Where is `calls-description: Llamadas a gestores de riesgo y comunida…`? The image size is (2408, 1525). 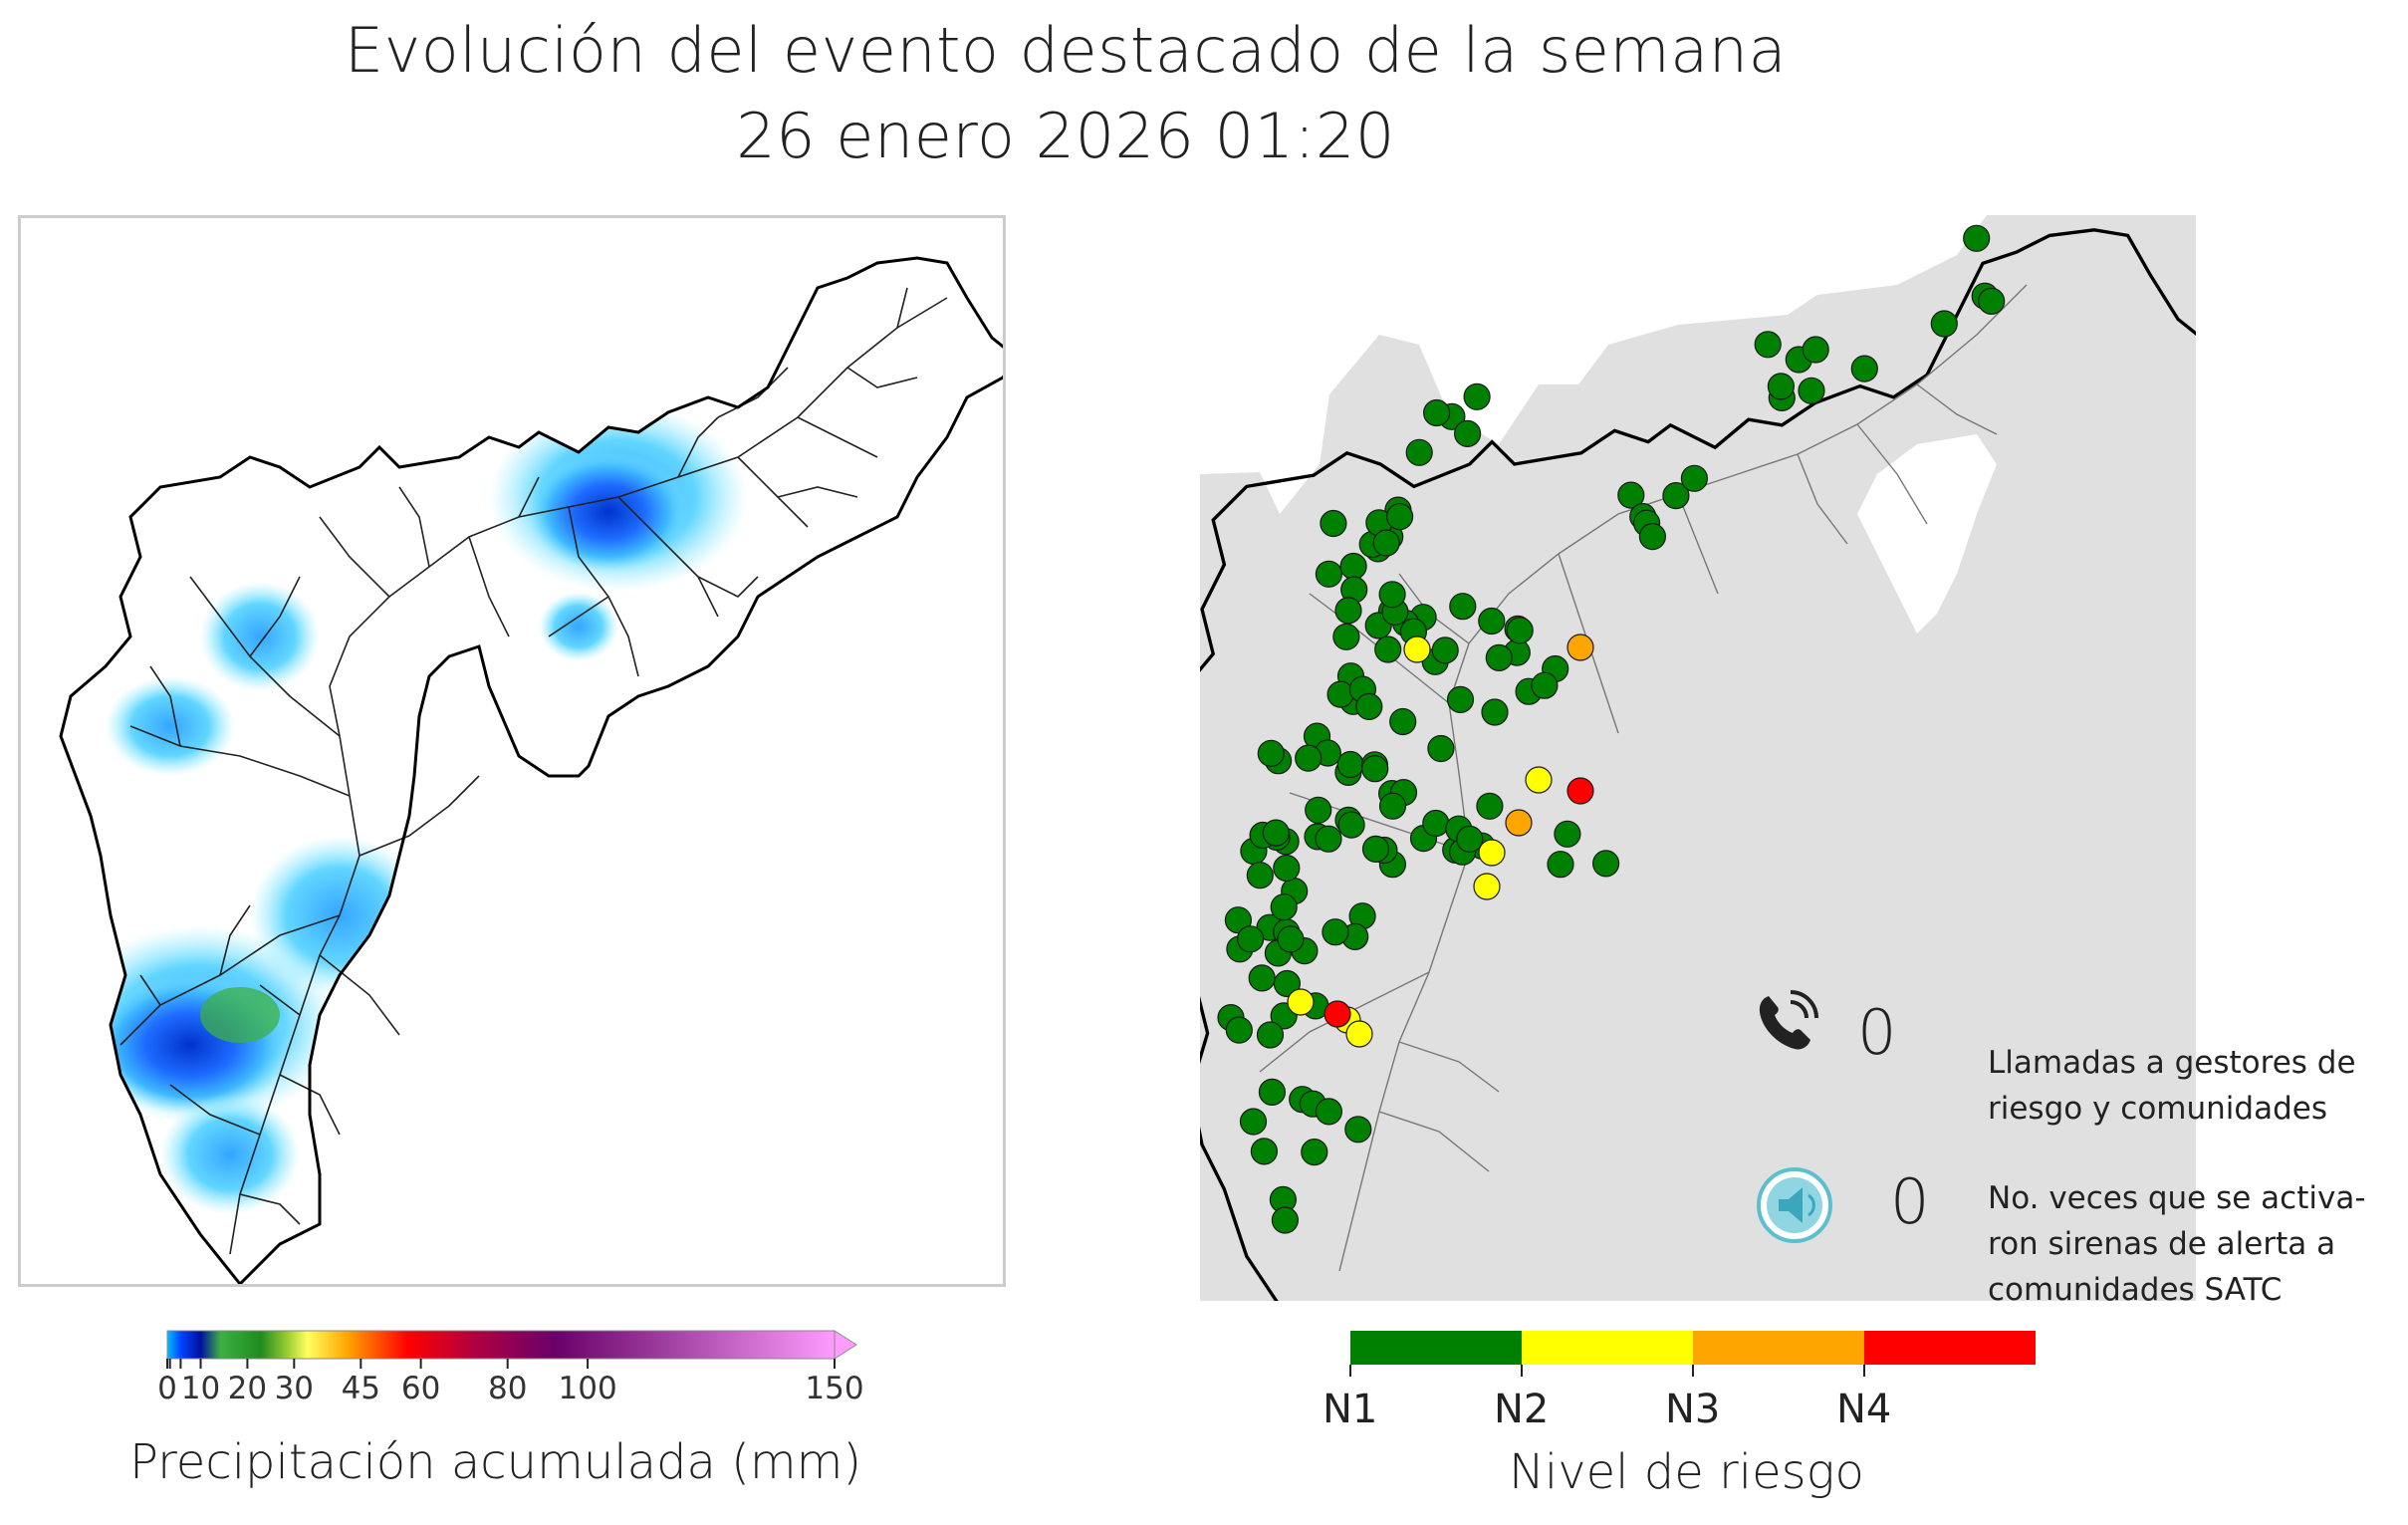 calls-description: Llamadas a gestores de riesgo y comunida… is located at coordinates (2172, 1086).